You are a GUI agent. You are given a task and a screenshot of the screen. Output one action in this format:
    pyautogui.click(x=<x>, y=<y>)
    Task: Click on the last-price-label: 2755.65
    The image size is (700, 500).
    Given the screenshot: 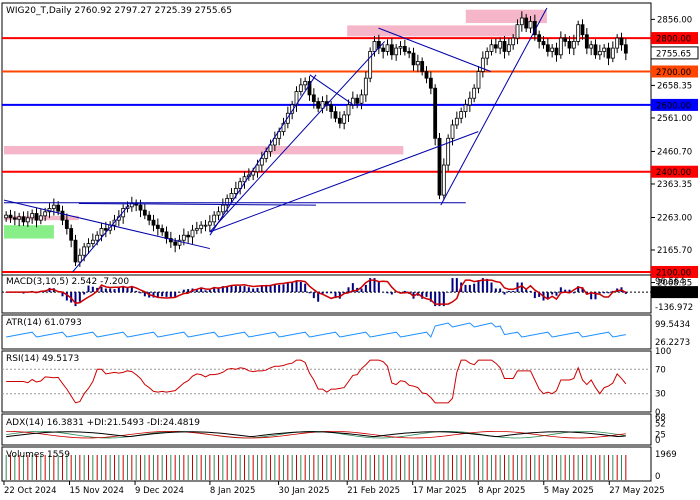 What is the action you would take?
    pyautogui.click(x=673, y=54)
    